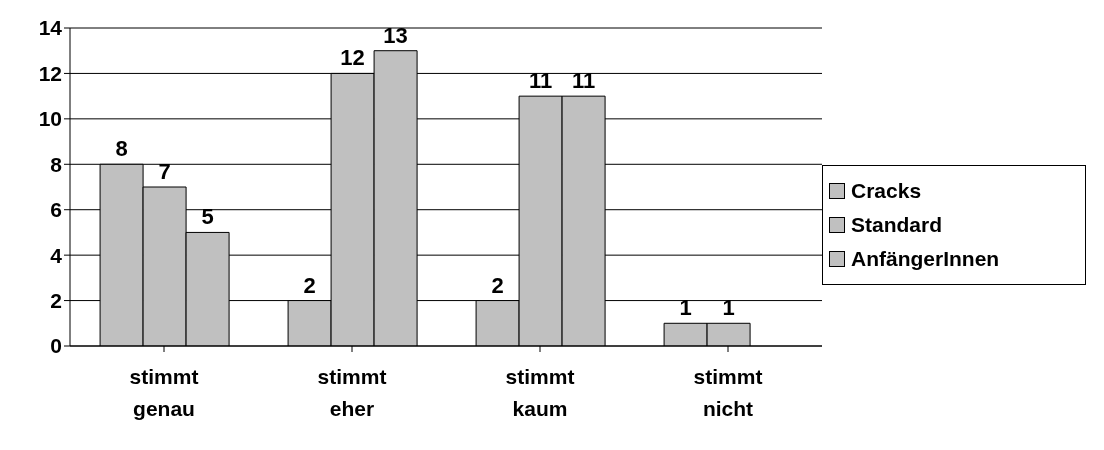 Image resolution: width=1104 pixels, height=450 pixels. Describe the element at coordinates (56, 164) in the screenshot. I see `y-tick-label: 8` at that location.